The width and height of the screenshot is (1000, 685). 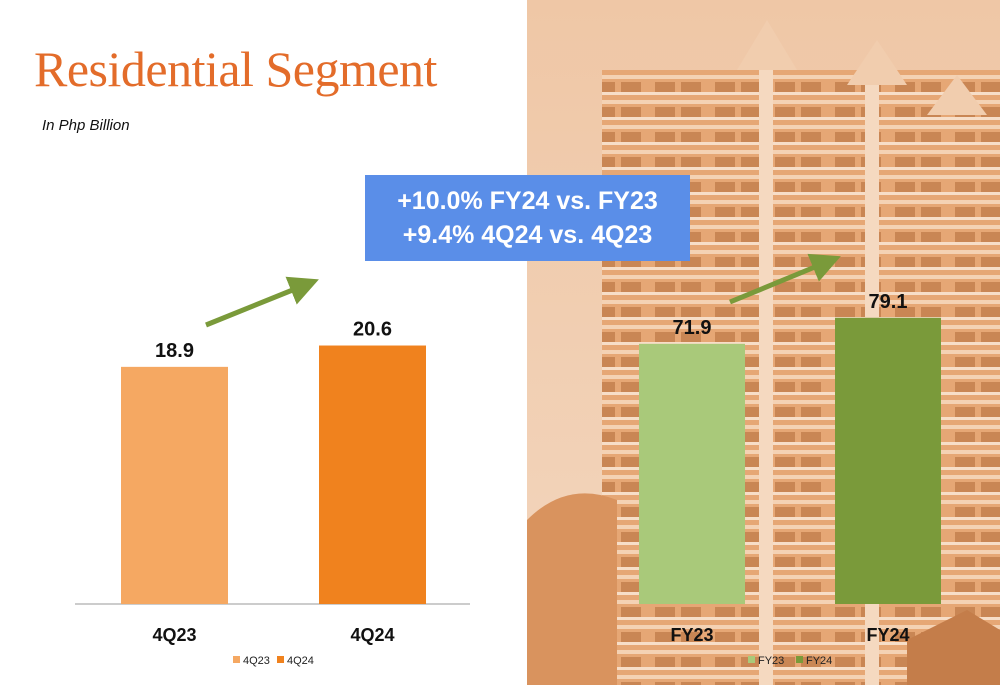 I want to click on data-label-4q23: 18.9, so click(x=174, y=351).